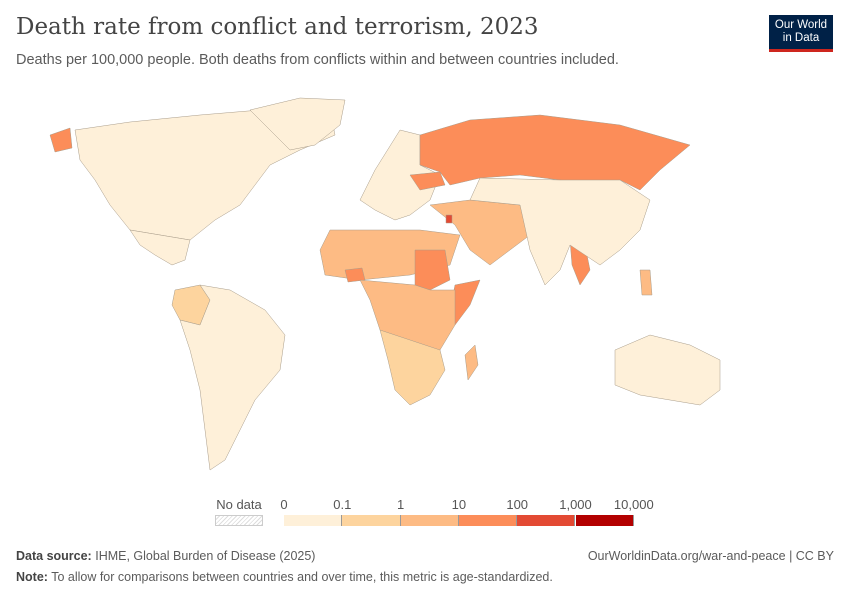 The height and width of the screenshot is (600, 850). I want to click on source-text: IHME, Global Burden of Disease (2025), so click(205, 556).